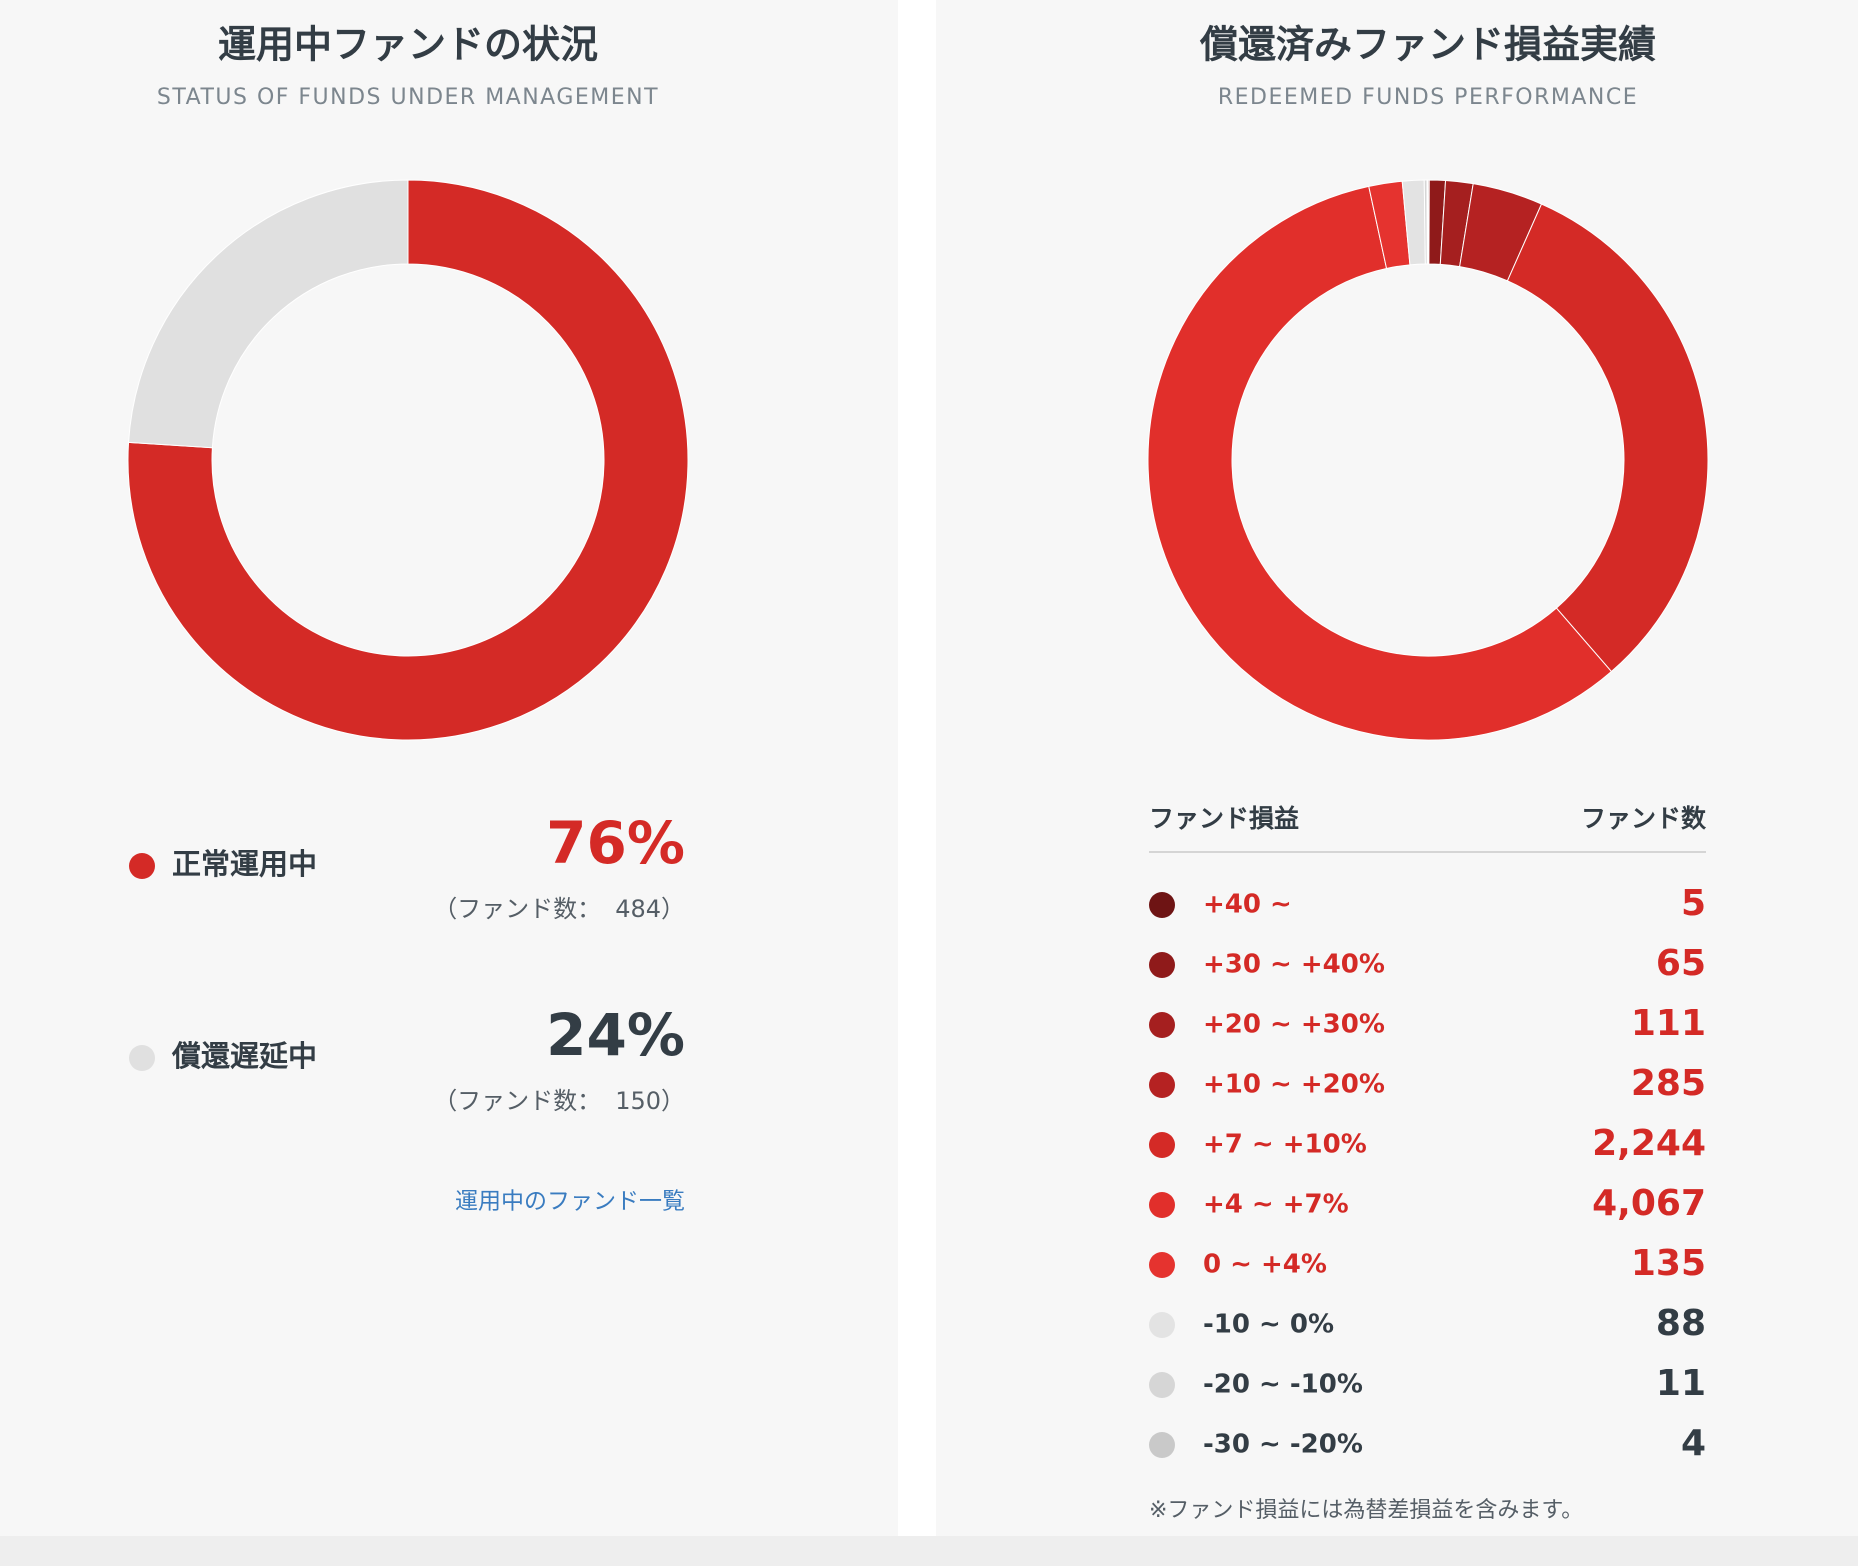  Describe the element at coordinates (1366, 1510) in the screenshot. I see `footnote: ※ファンド損益には為替差損益を含みます。` at that location.